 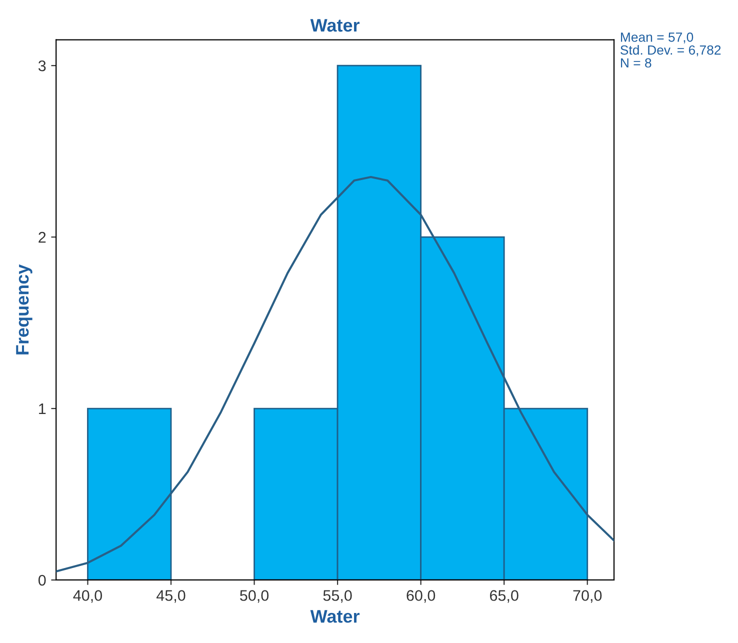 What do you see at coordinates (42, 66) in the screenshot?
I see `y-tick-label: 3` at bounding box center [42, 66].